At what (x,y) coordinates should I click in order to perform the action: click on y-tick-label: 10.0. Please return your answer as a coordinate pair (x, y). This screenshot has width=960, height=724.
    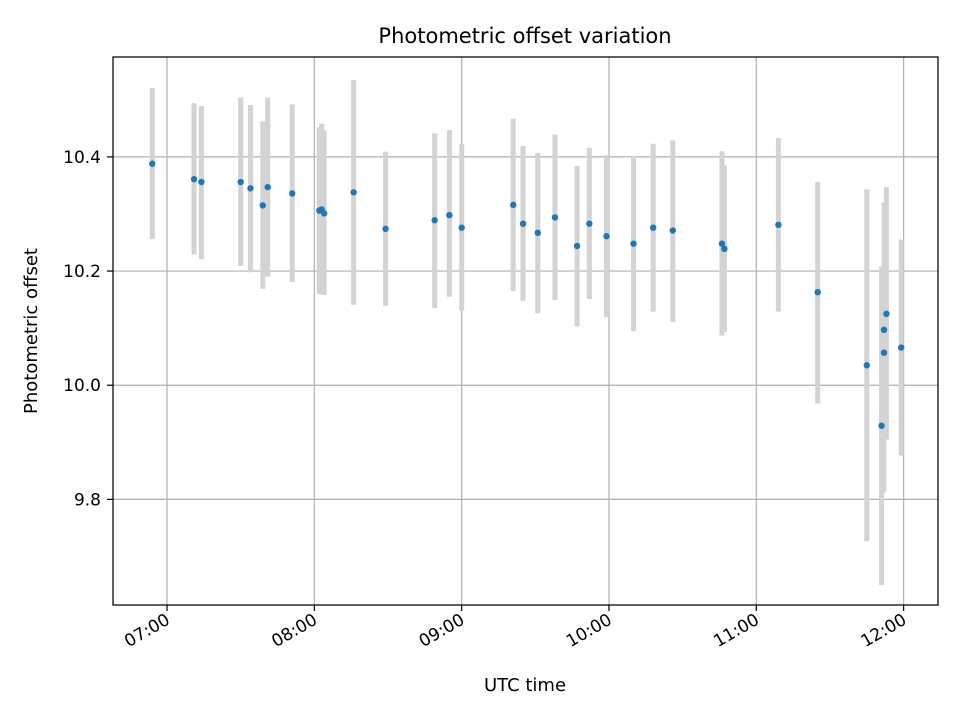
    Looking at the image, I should click on (82, 386).